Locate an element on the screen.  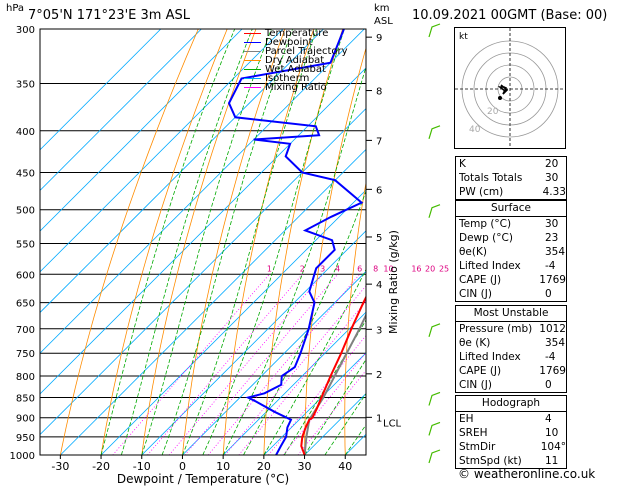
x-tick-label: -10 is located at coordinates (142, 466).